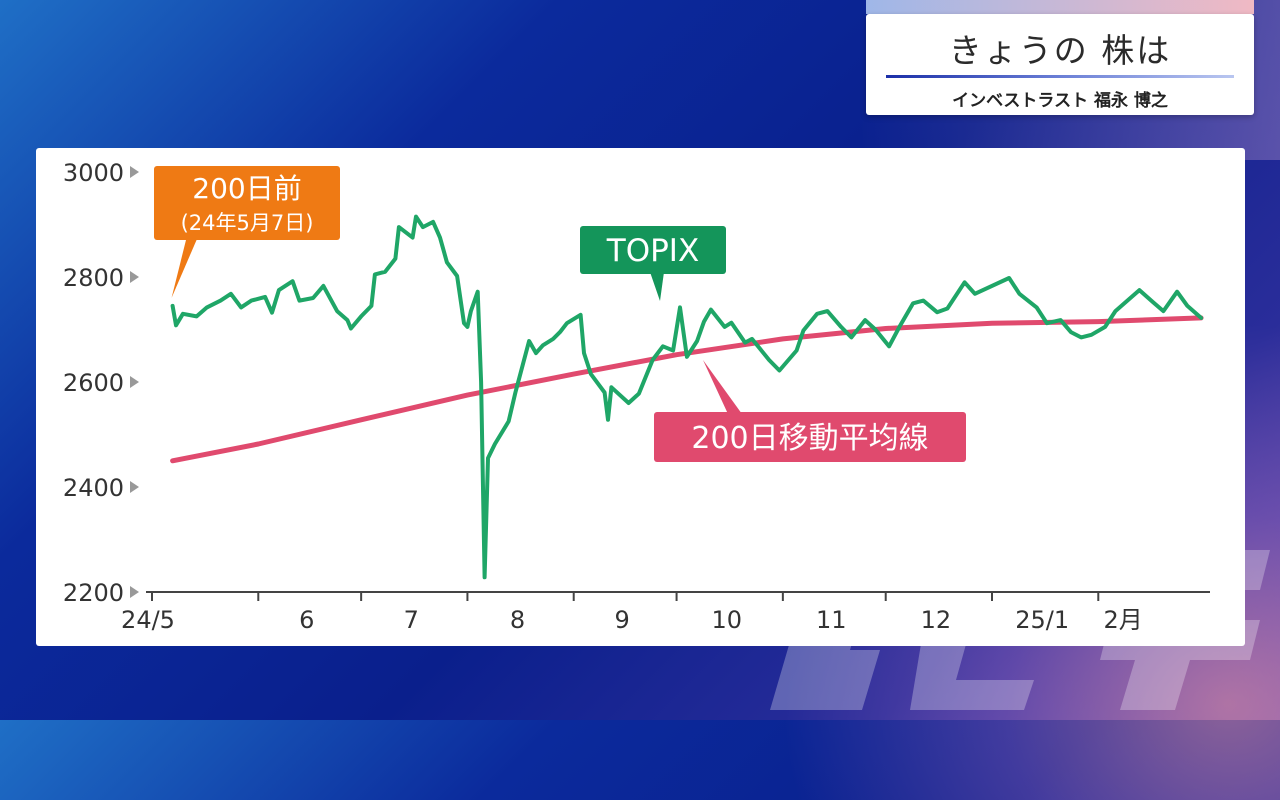  I want to click on title-accent-strip, so click(1060, 7).